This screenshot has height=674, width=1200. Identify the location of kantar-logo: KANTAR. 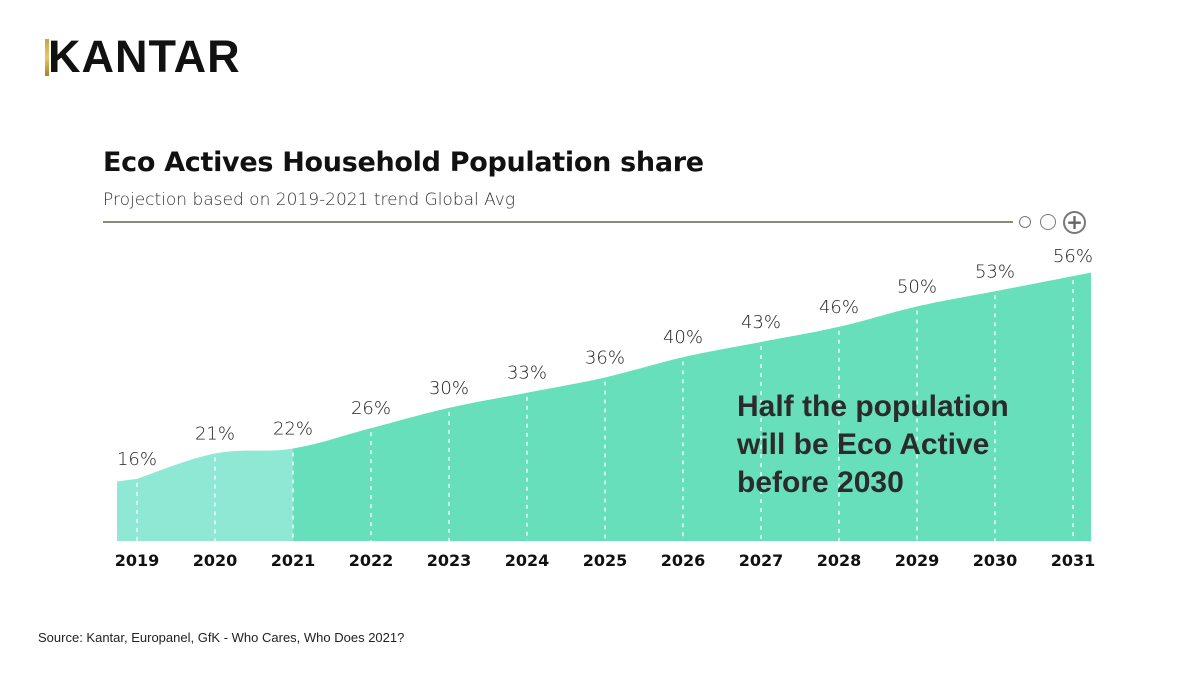
(143, 56).